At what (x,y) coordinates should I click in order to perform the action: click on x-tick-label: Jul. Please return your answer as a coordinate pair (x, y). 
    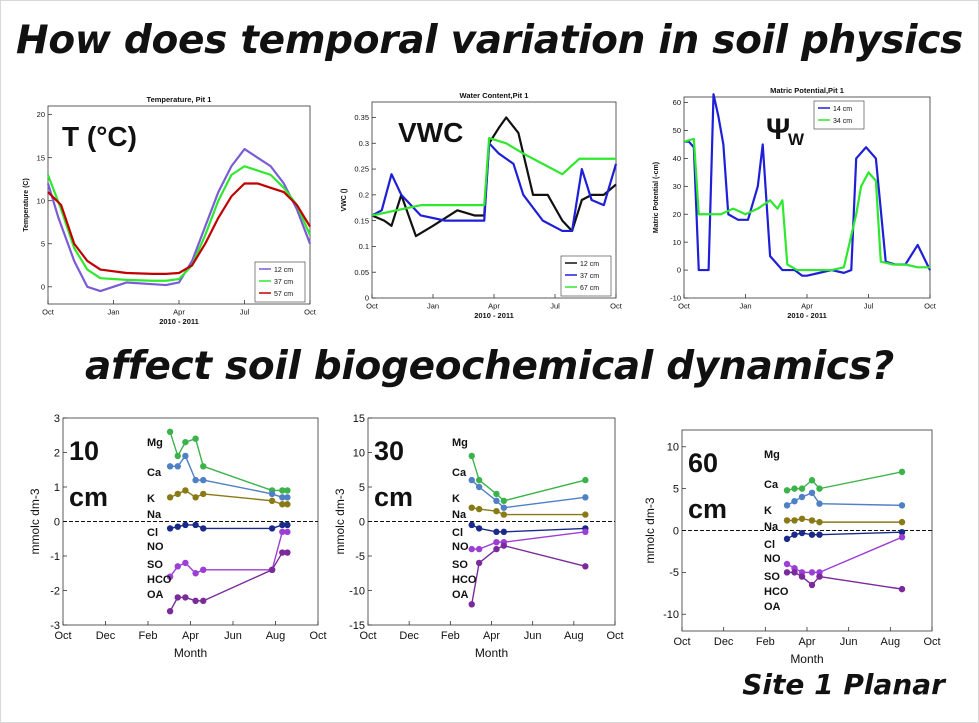
    Looking at the image, I should click on (245, 312).